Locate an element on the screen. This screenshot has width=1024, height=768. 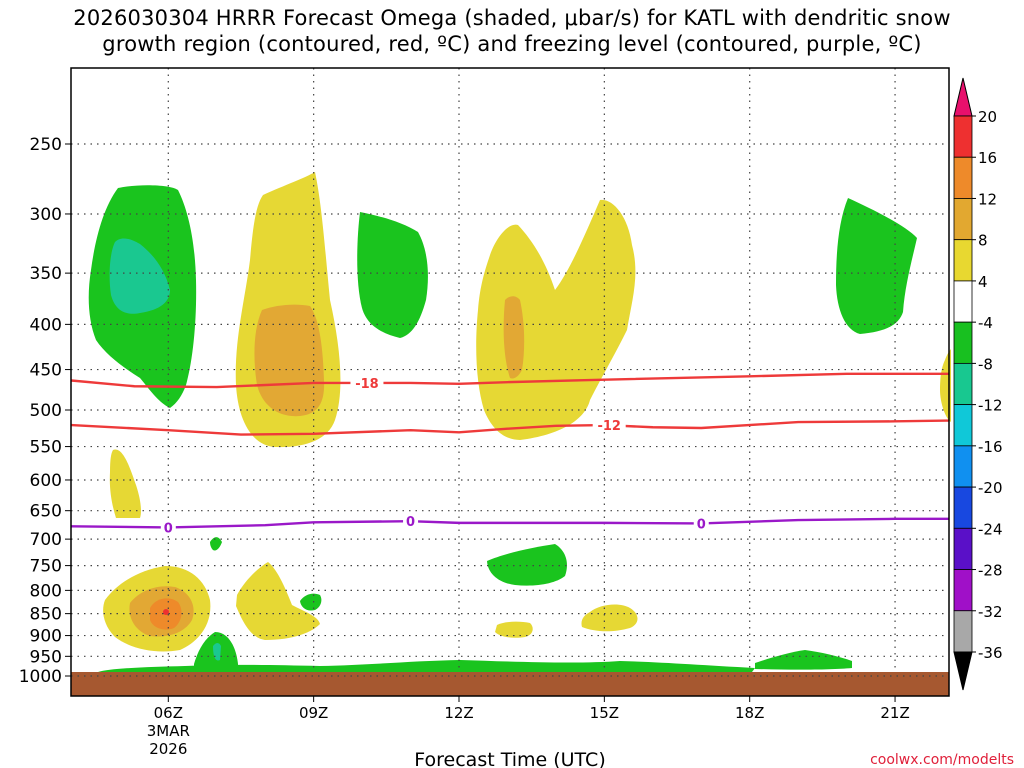
contour-label: -12 is located at coordinates (609, 426).